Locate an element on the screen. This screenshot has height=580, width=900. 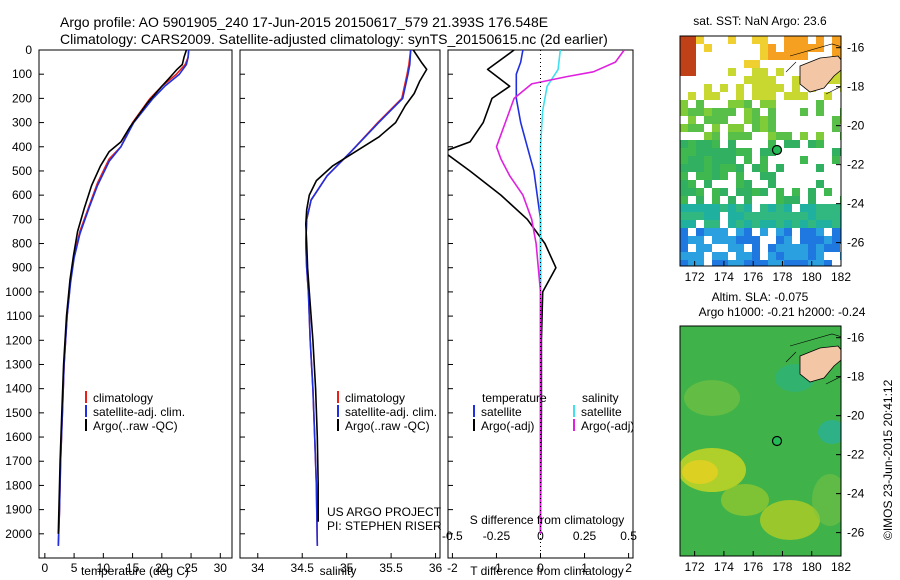
sla-map is located at coordinates (760, 441).